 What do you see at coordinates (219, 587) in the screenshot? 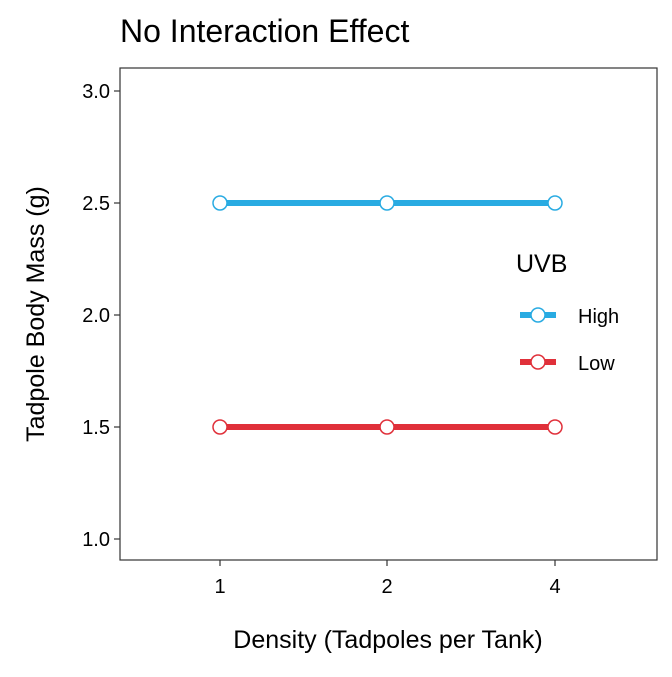
I see `x-tick-label: 1` at bounding box center [219, 587].